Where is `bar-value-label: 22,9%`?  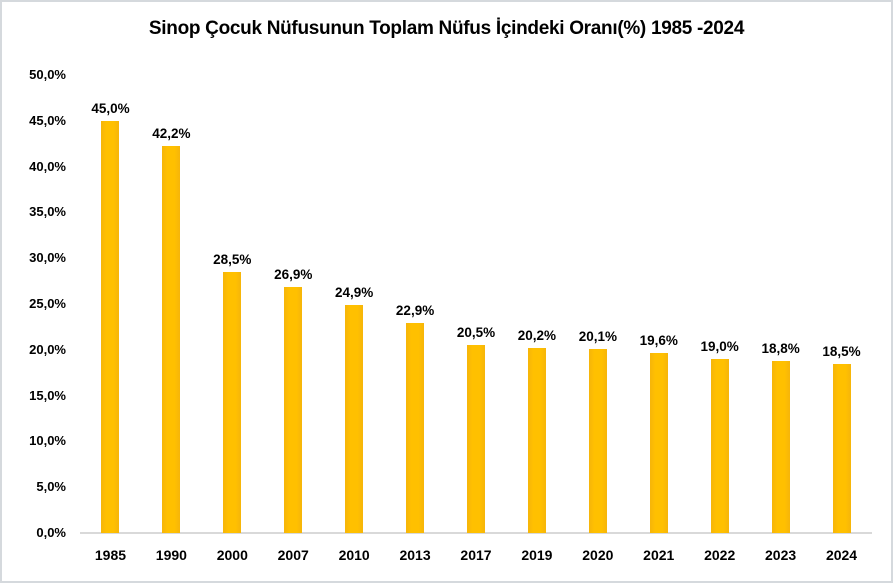 bar-value-label: 22,9% is located at coordinates (415, 311).